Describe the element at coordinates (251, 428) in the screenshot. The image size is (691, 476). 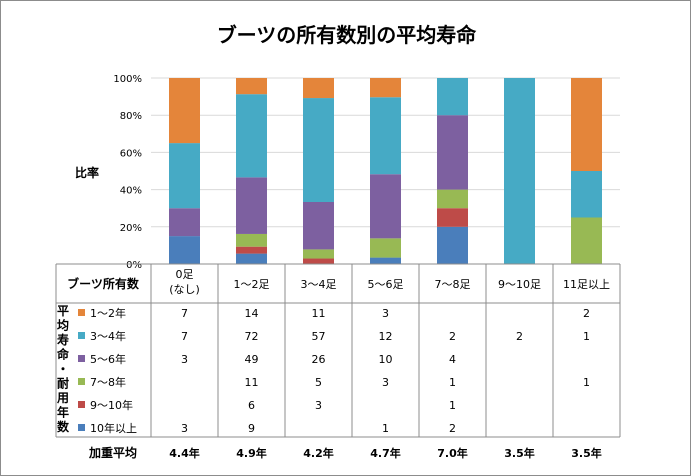
I see `table-value: 9` at that location.